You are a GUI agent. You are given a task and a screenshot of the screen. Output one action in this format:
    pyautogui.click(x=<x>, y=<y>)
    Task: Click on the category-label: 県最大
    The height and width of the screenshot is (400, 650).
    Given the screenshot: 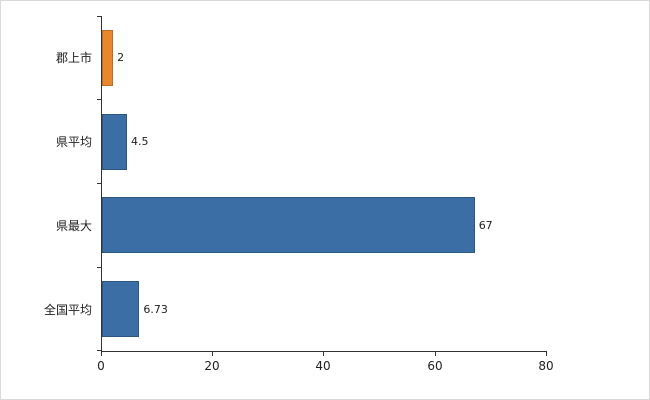 What is the action you would take?
    pyautogui.click(x=73, y=225)
    